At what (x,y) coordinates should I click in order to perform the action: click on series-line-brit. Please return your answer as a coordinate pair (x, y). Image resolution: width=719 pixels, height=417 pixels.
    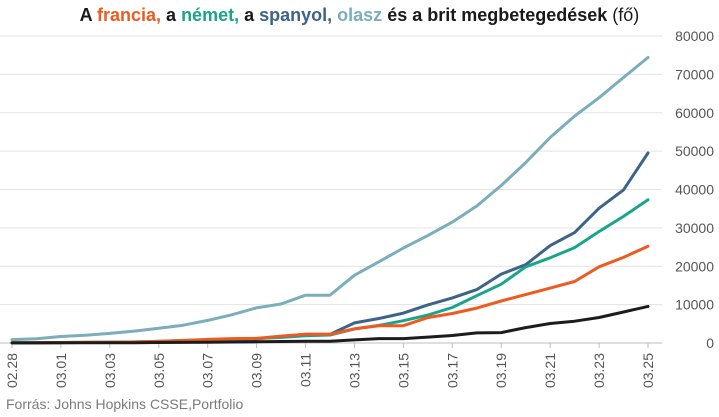
    Looking at the image, I should click on (330, 324).